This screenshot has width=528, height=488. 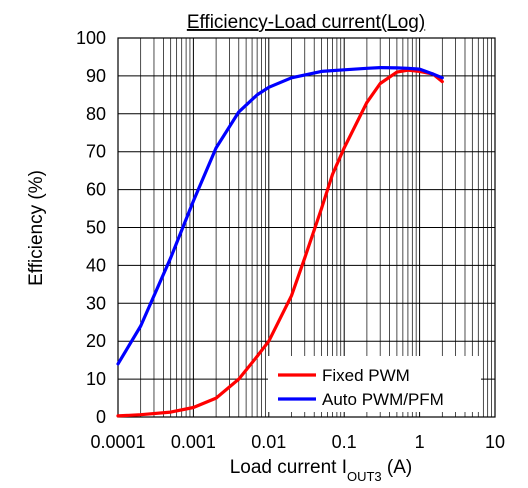 What do you see at coordinates (96, 152) in the screenshot?
I see `y-tick-label: 70` at bounding box center [96, 152].